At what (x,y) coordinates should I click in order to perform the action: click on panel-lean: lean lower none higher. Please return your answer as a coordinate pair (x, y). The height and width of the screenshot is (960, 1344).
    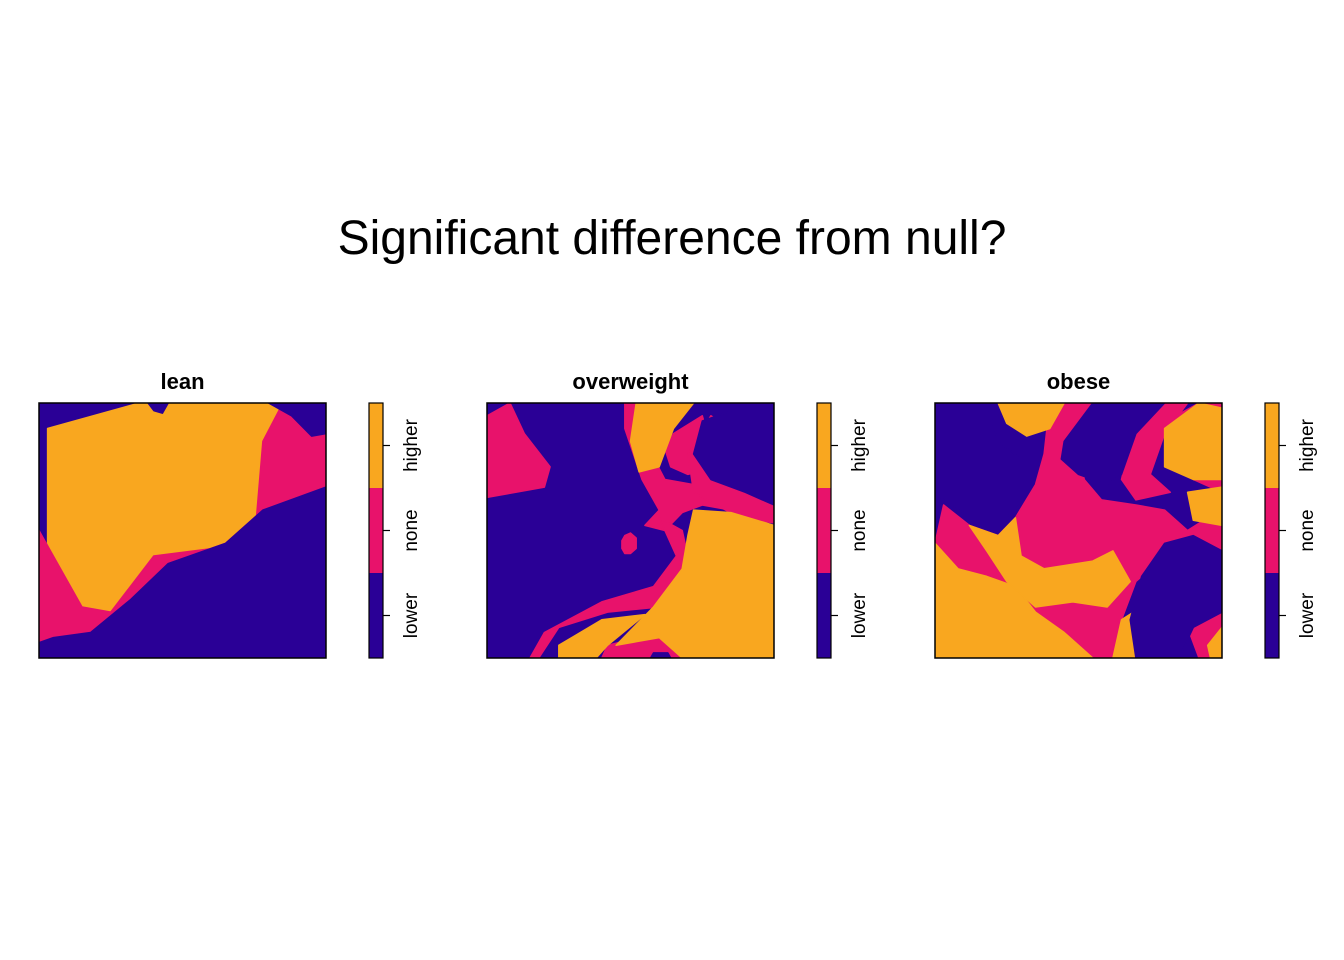
    Looking at the image, I should click on (230, 514).